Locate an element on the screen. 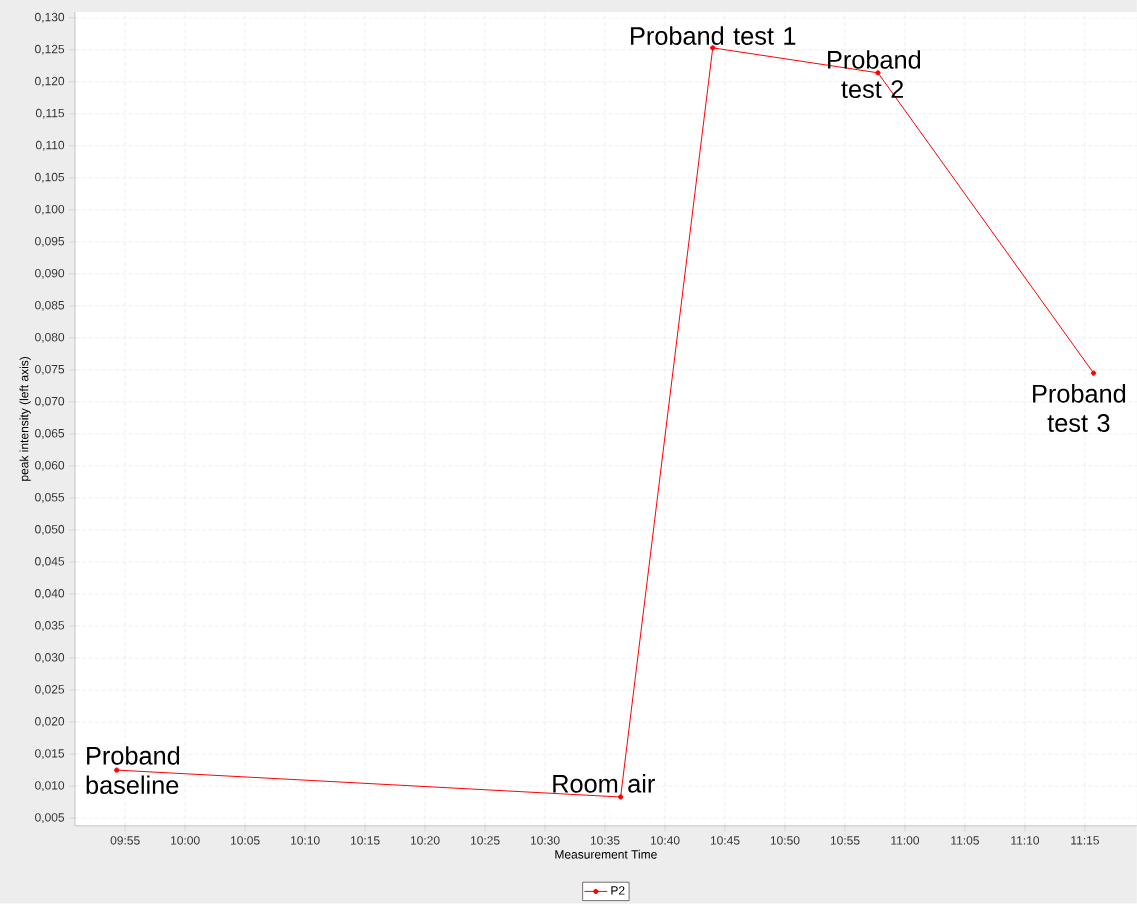 The image size is (1137, 904). x-tick-label: 11:00 is located at coordinates (905, 840).